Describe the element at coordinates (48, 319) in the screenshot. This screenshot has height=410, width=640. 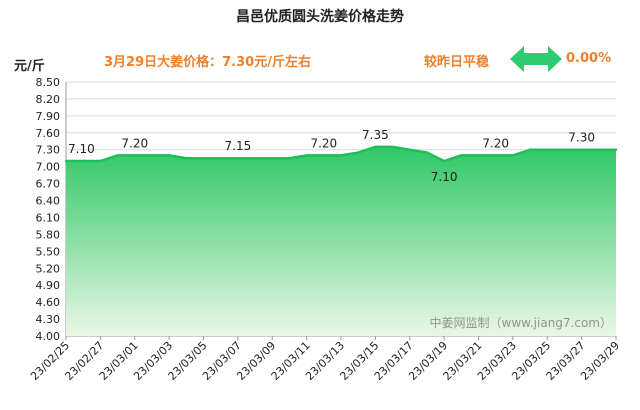
I see `y-tick-label: 4.30` at that location.